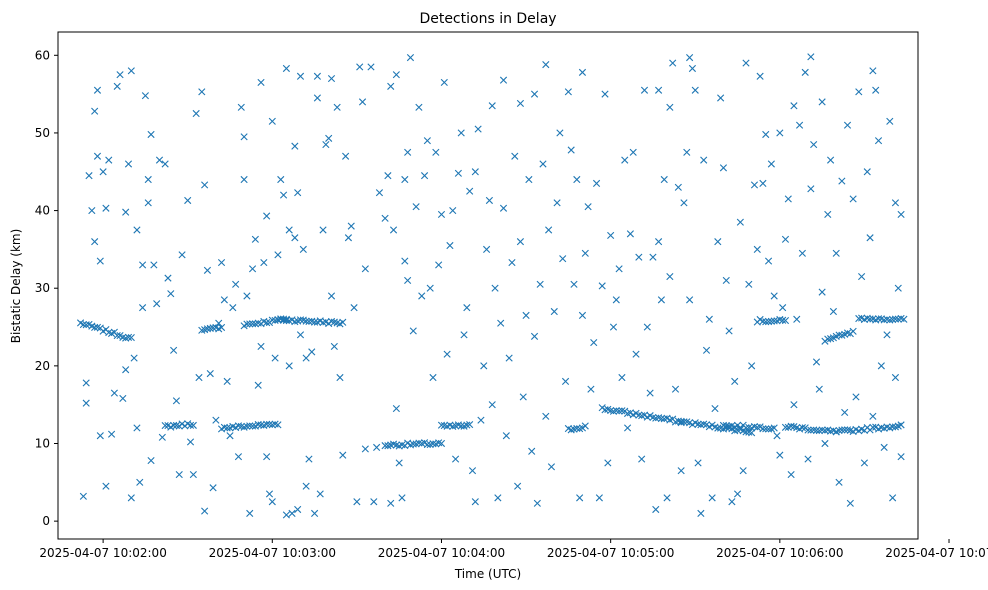 Image resolution: width=988 pixels, height=590 pixels. What do you see at coordinates (46, 288) in the screenshot?
I see `y-axis: 0 10 20 30 40 50 60` at bounding box center [46, 288].